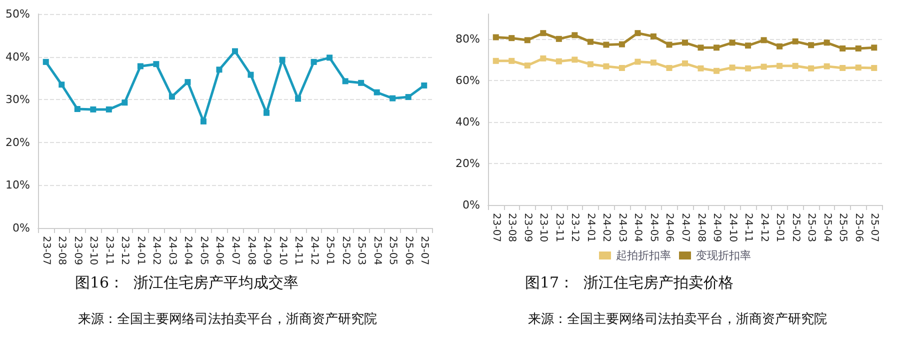 Image resolution: width=900 pixels, height=340 pixels. What do you see at coordinates (811, 227) in the screenshot?
I see `x-tick-label: 25-03` at bounding box center [811, 227].